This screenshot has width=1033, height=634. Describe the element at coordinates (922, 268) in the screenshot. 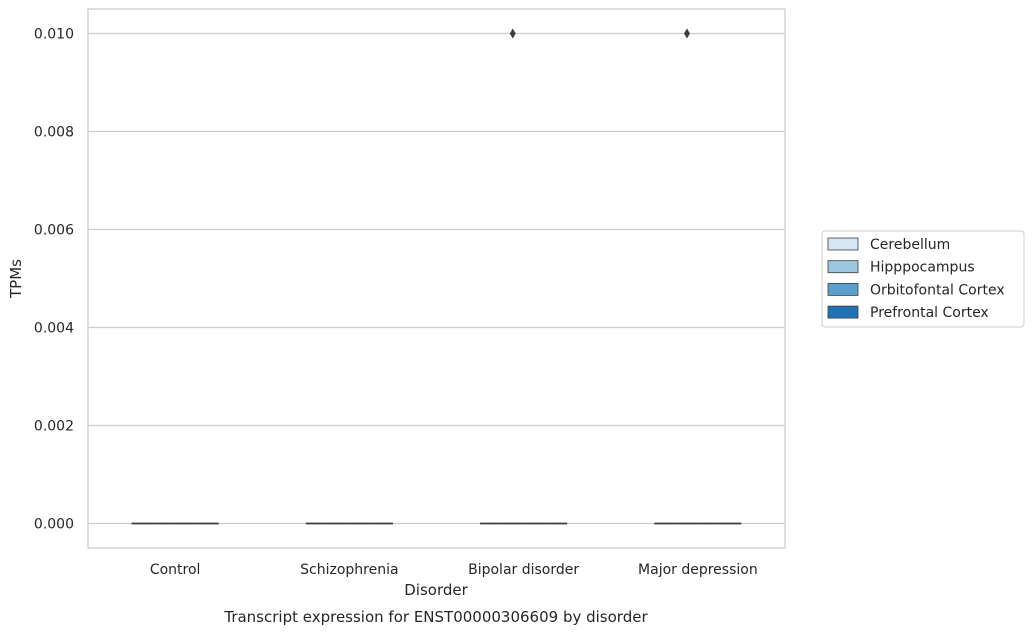

I see `legend-label: Hipppocampus` at that location.